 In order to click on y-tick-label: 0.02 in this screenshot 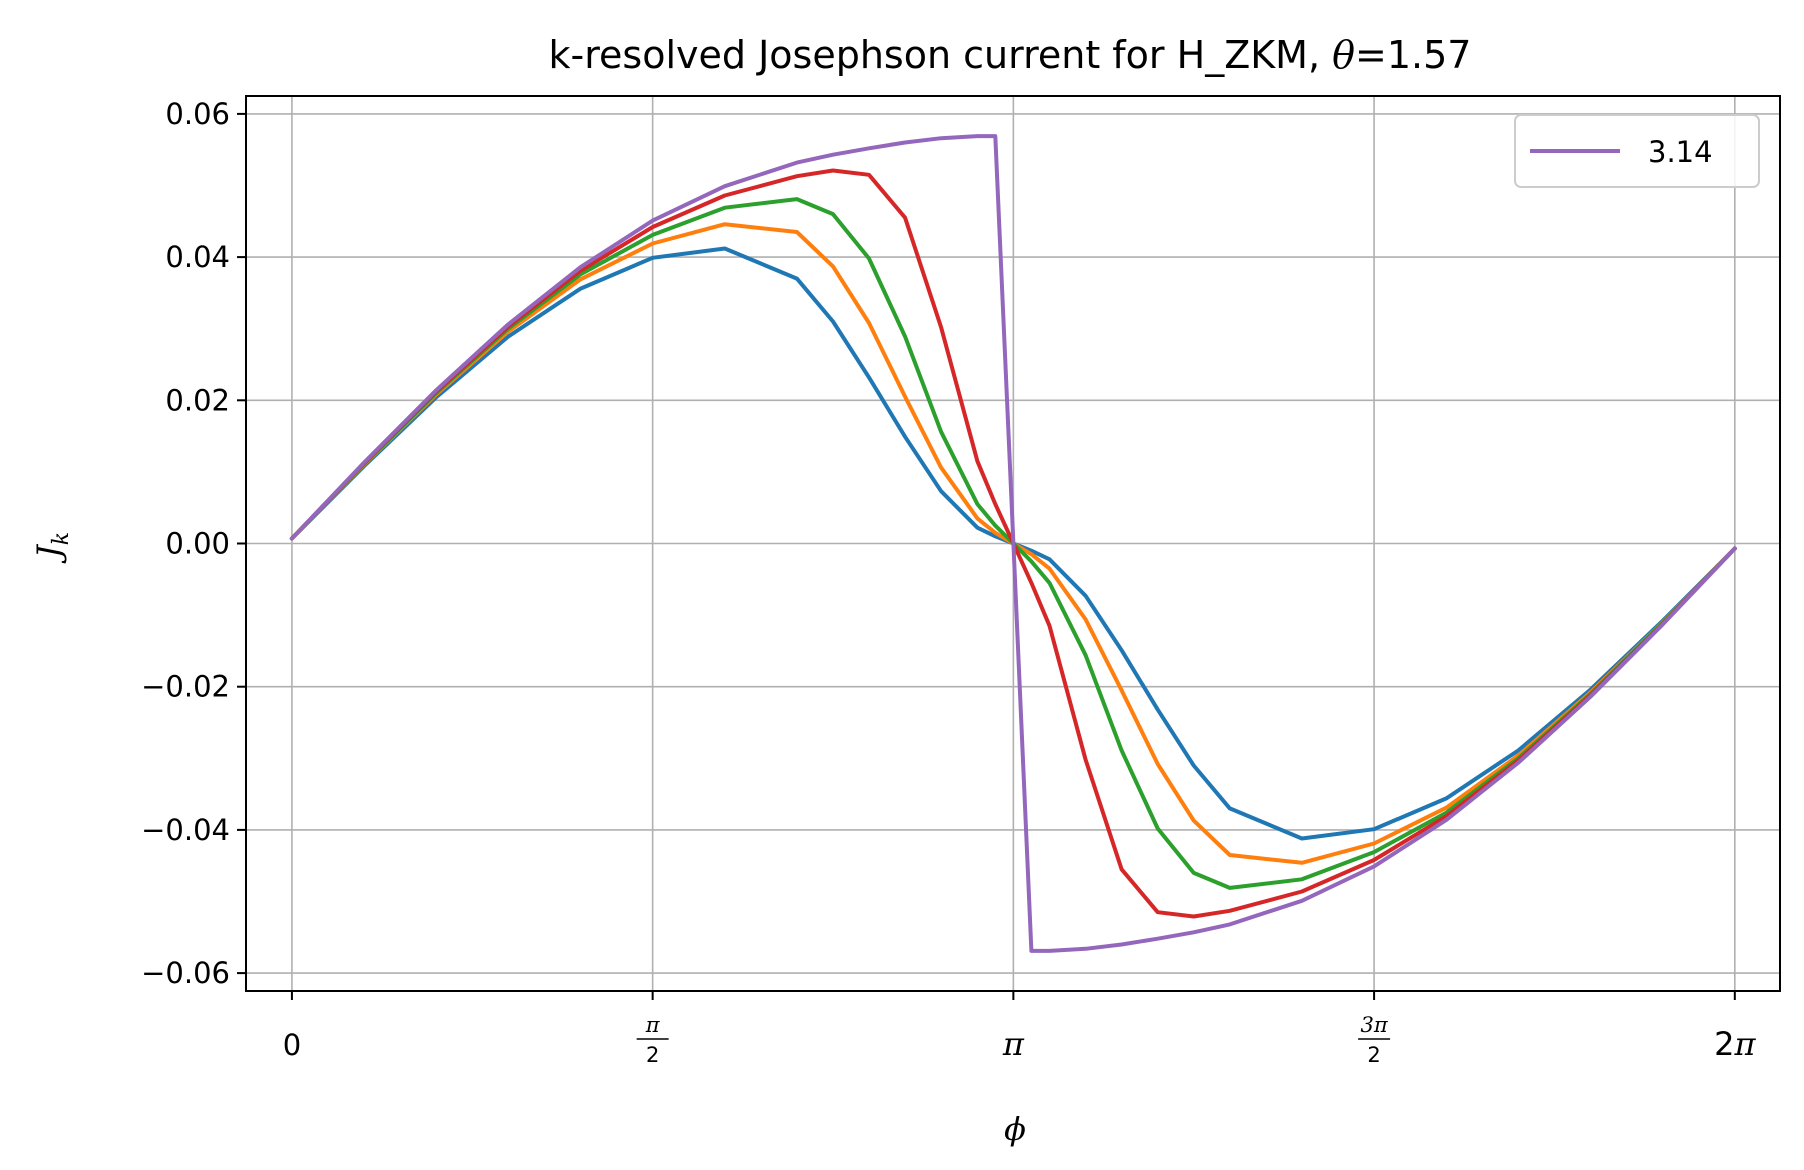, I will do `click(197, 400)`.